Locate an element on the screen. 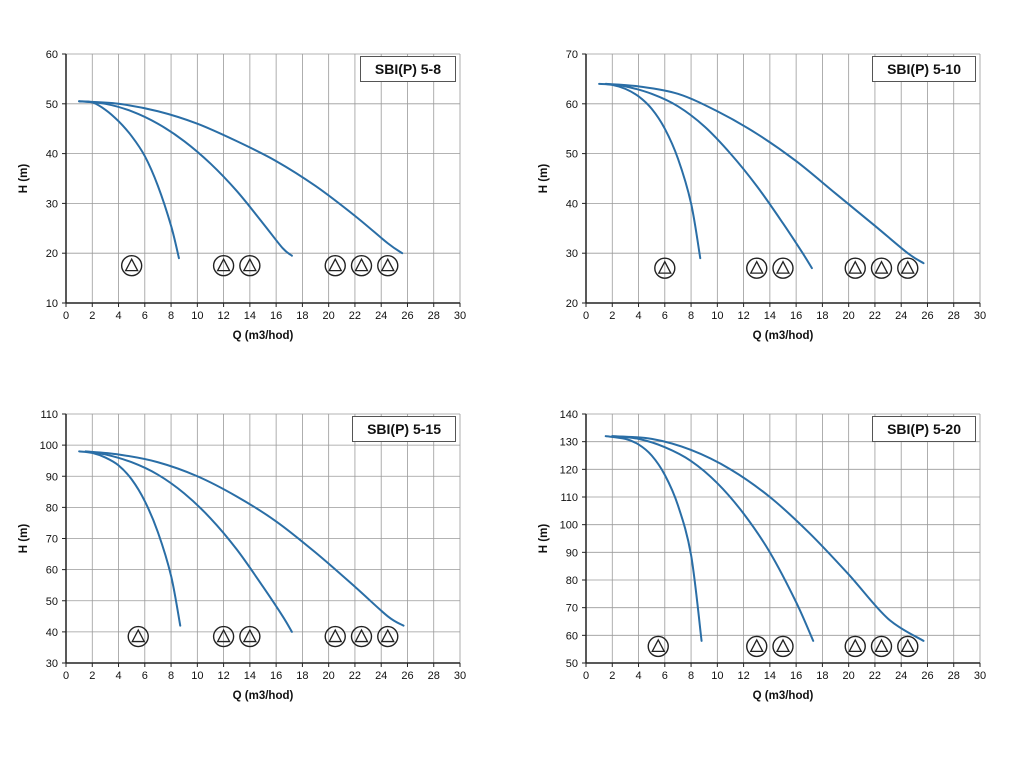 This screenshot has height=768, width=1024. y-tick-label: 110 is located at coordinates (49, 415).